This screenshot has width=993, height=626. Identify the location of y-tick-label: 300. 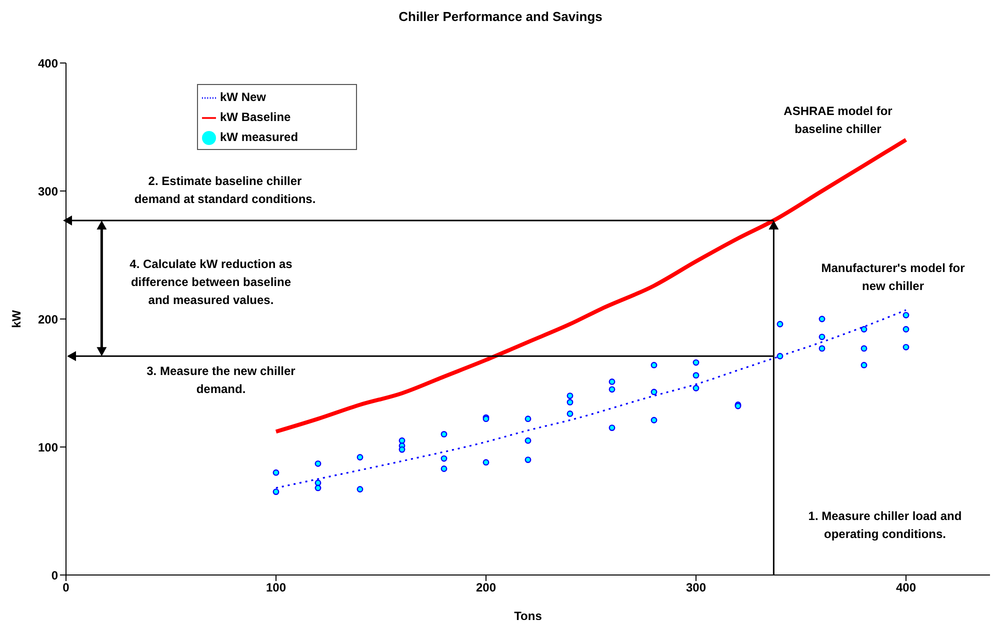
(48, 191).